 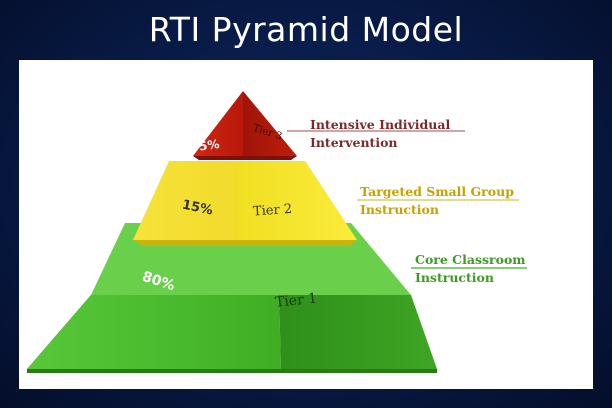 What do you see at coordinates (354, 142) in the screenshot?
I see `tier3-description-line2: Intervention` at bounding box center [354, 142].